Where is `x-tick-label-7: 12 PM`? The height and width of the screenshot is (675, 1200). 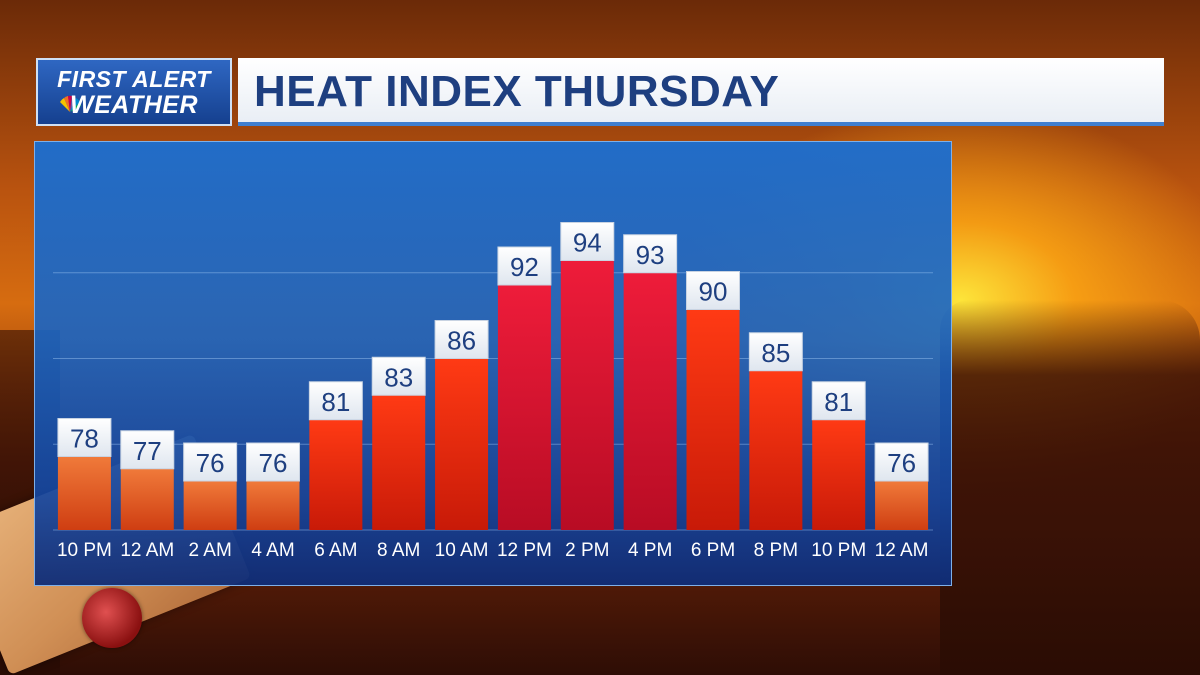
x-tick-label-7: 12 PM is located at coordinates (524, 550).